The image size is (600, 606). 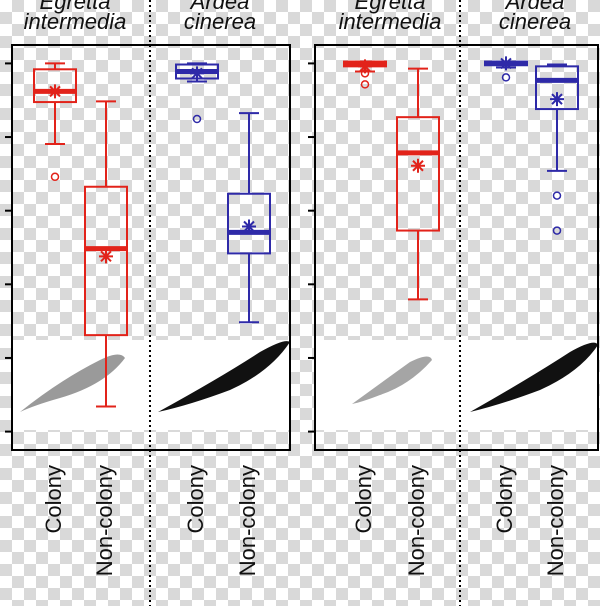 What do you see at coordinates (456, 385) in the screenshot?
I see `photo-strip` at bounding box center [456, 385].